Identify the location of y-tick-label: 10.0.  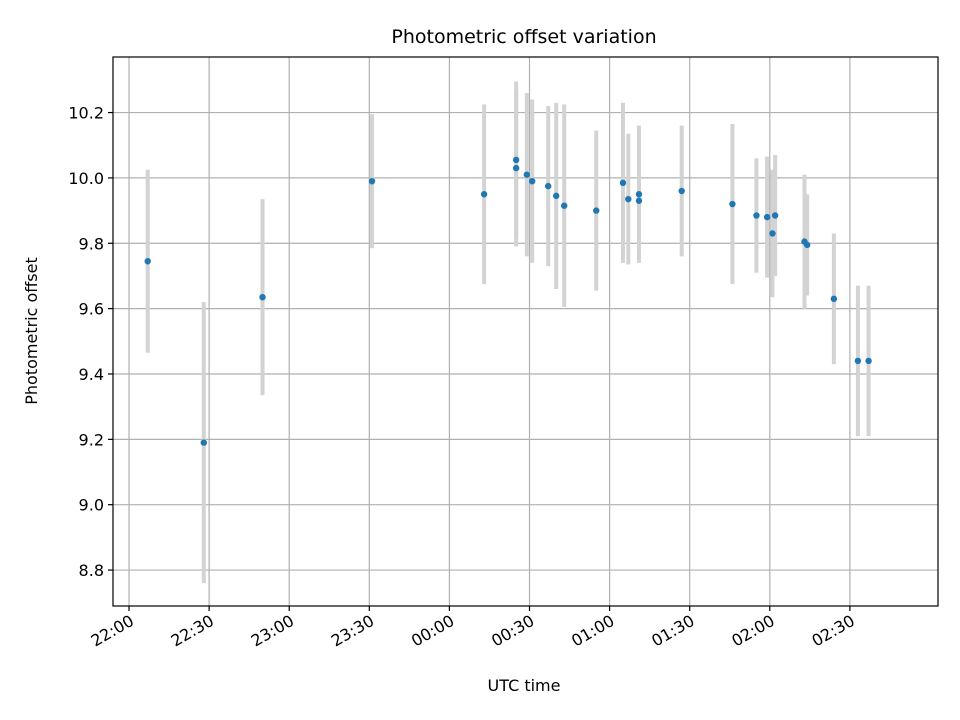
(86, 178).